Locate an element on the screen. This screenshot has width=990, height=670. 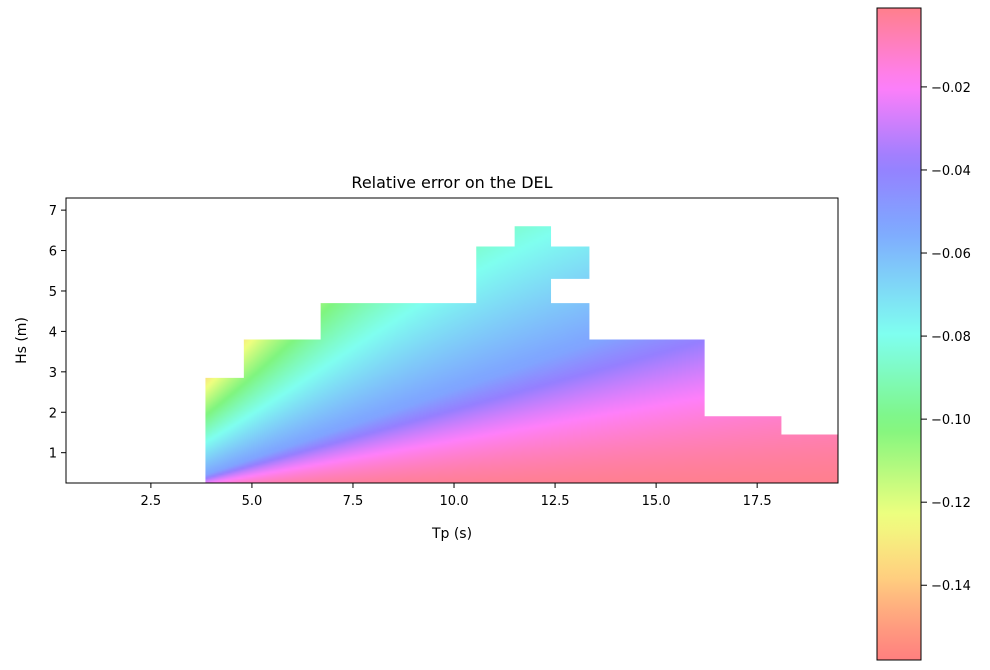
colorbar: −0.14 −0.12 −0.10 −0.08 −0.06 −0.04 −0.02 is located at coordinates (923, 334).